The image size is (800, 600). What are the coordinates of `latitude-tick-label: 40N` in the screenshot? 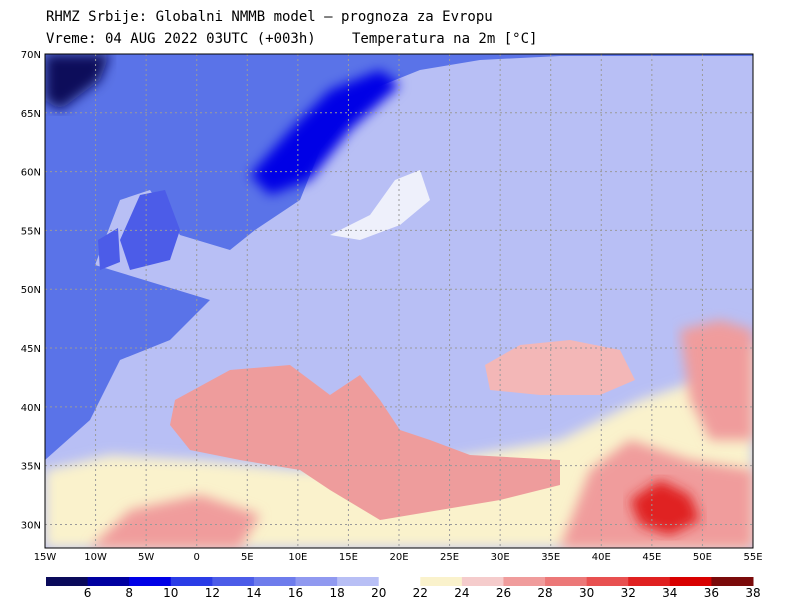 It's located at (31, 408).